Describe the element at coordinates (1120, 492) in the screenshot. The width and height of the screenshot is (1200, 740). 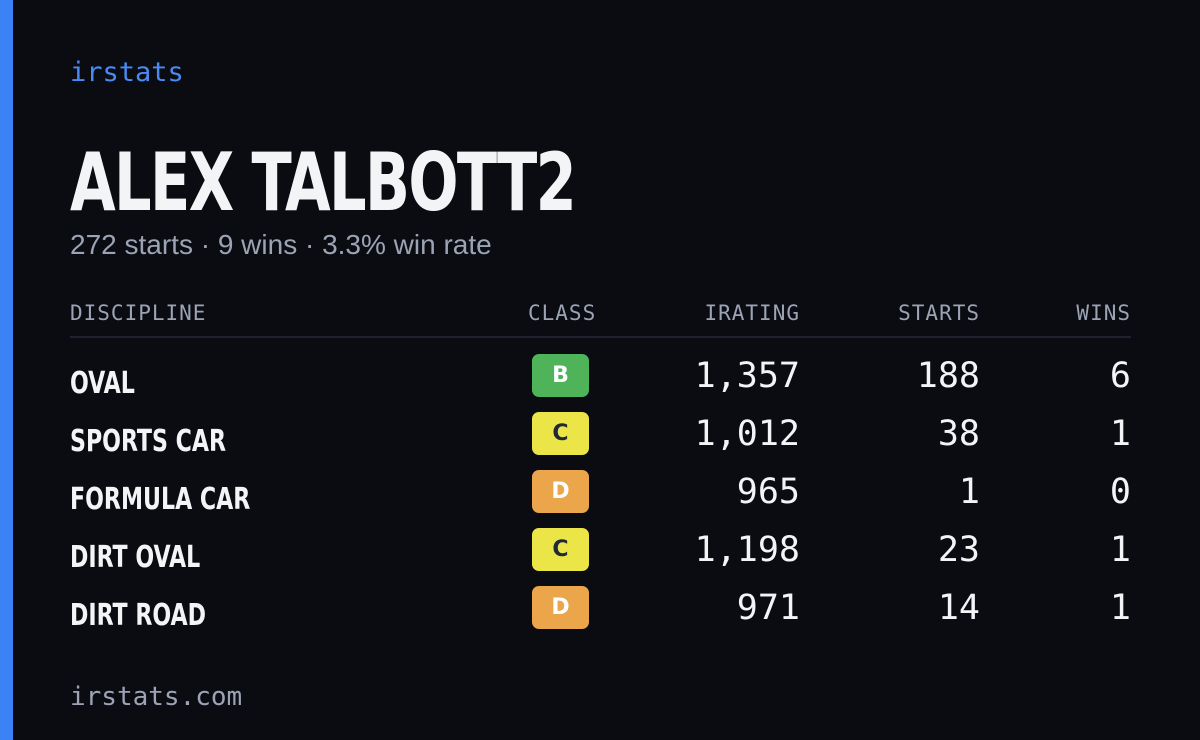
I see `wins-value: 0` at that location.